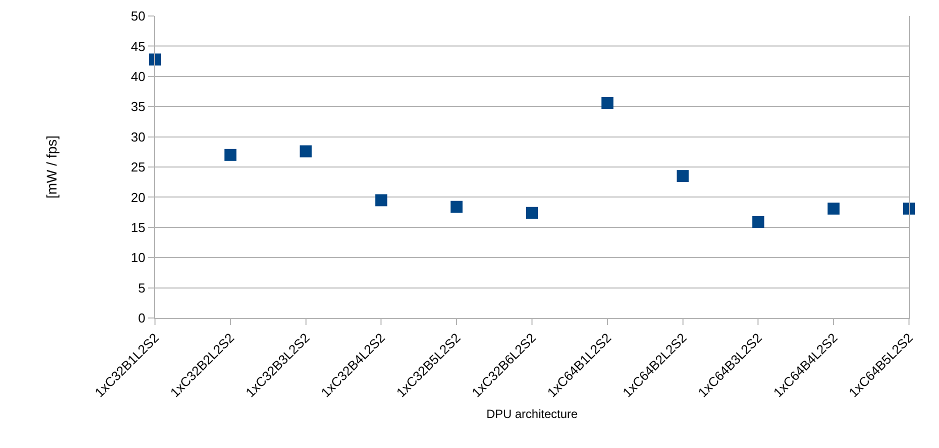  What do you see at coordinates (142, 288) in the screenshot?
I see `y-tick-label: 5` at bounding box center [142, 288].